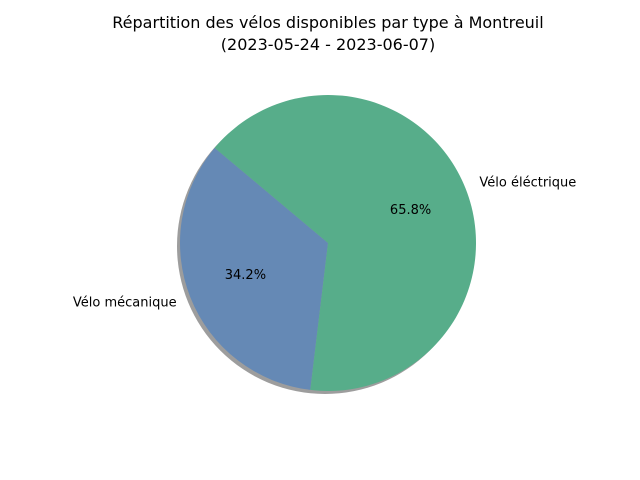  Describe the element at coordinates (527, 183) in the screenshot. I see `slice-label-1: Vélo éléctrique` at that location.